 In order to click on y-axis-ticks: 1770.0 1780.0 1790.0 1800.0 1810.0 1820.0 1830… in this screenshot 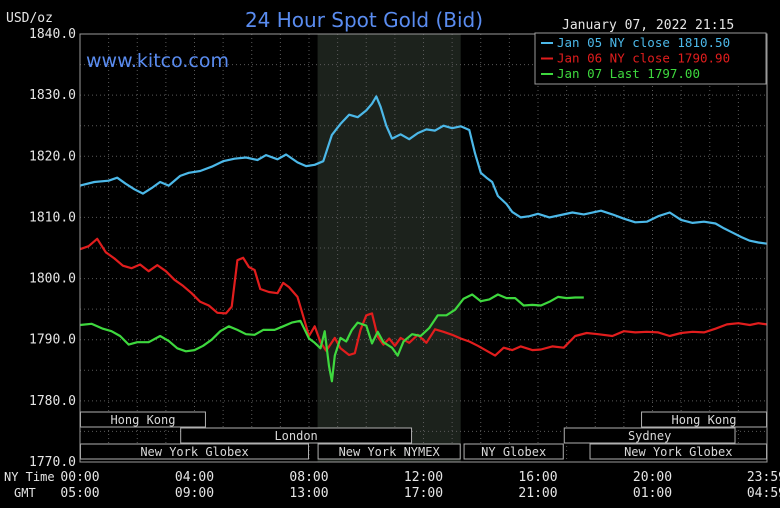, I will do `click(52, 248)`.